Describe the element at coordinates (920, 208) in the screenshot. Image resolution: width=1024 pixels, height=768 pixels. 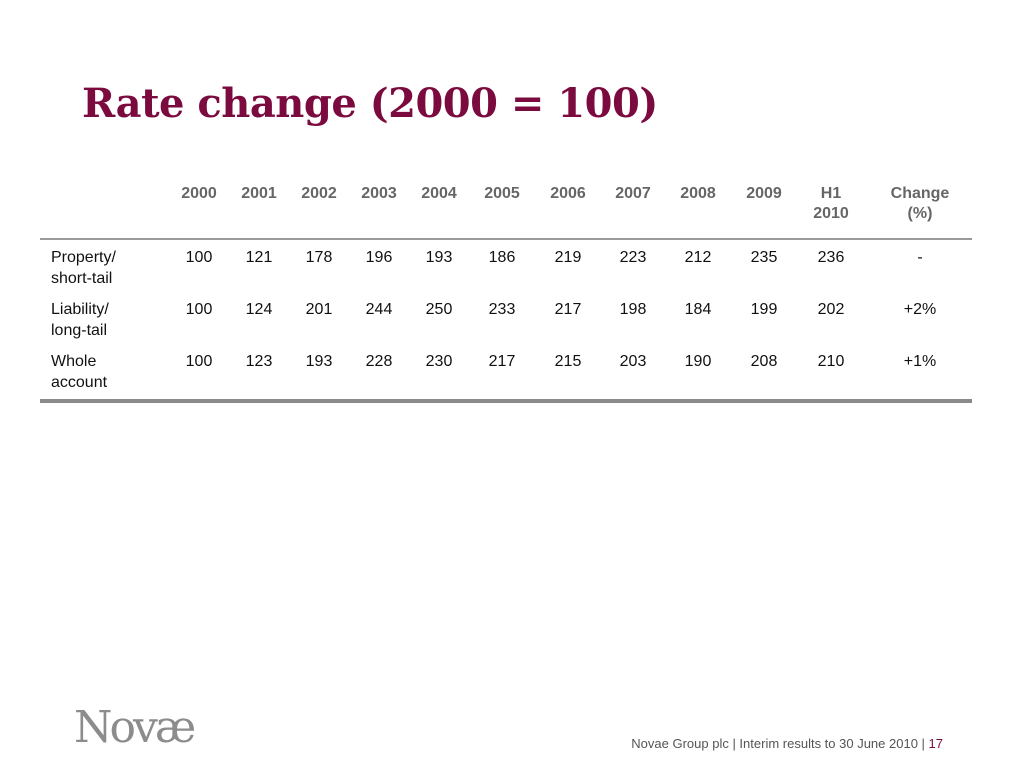
I see `column-header: Change (%)` at that location.